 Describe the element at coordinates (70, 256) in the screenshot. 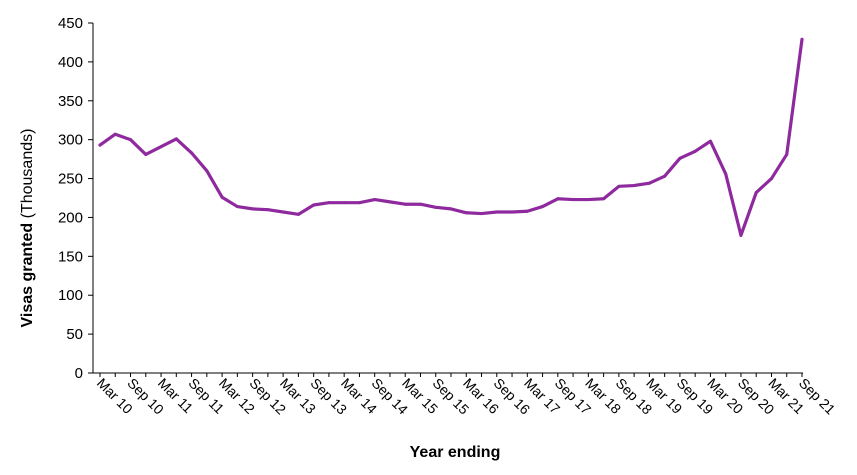

I see `y-tick-label: 150` at that location.